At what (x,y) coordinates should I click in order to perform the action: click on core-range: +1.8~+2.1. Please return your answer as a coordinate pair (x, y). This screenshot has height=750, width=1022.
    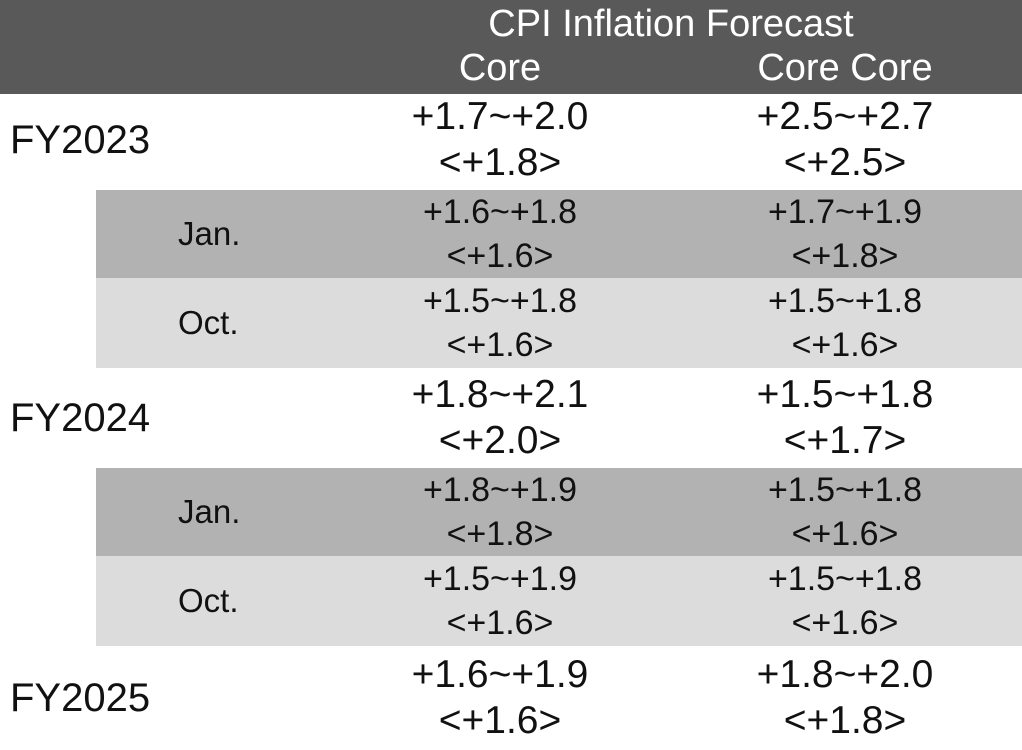
    Looking at the image, I should click on (500, 394).